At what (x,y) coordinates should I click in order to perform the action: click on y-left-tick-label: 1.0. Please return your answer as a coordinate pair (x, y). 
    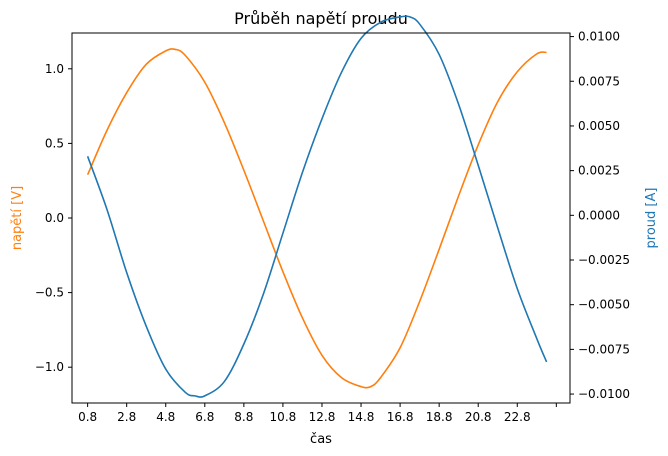
    Looking at the image, I should click on (54, 69).